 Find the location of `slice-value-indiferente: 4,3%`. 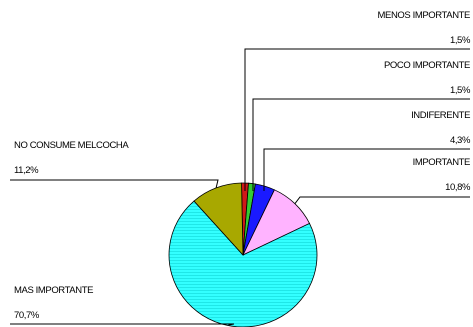

slice-value-indiferente: 4,3% is located at coordinates (460, 140).